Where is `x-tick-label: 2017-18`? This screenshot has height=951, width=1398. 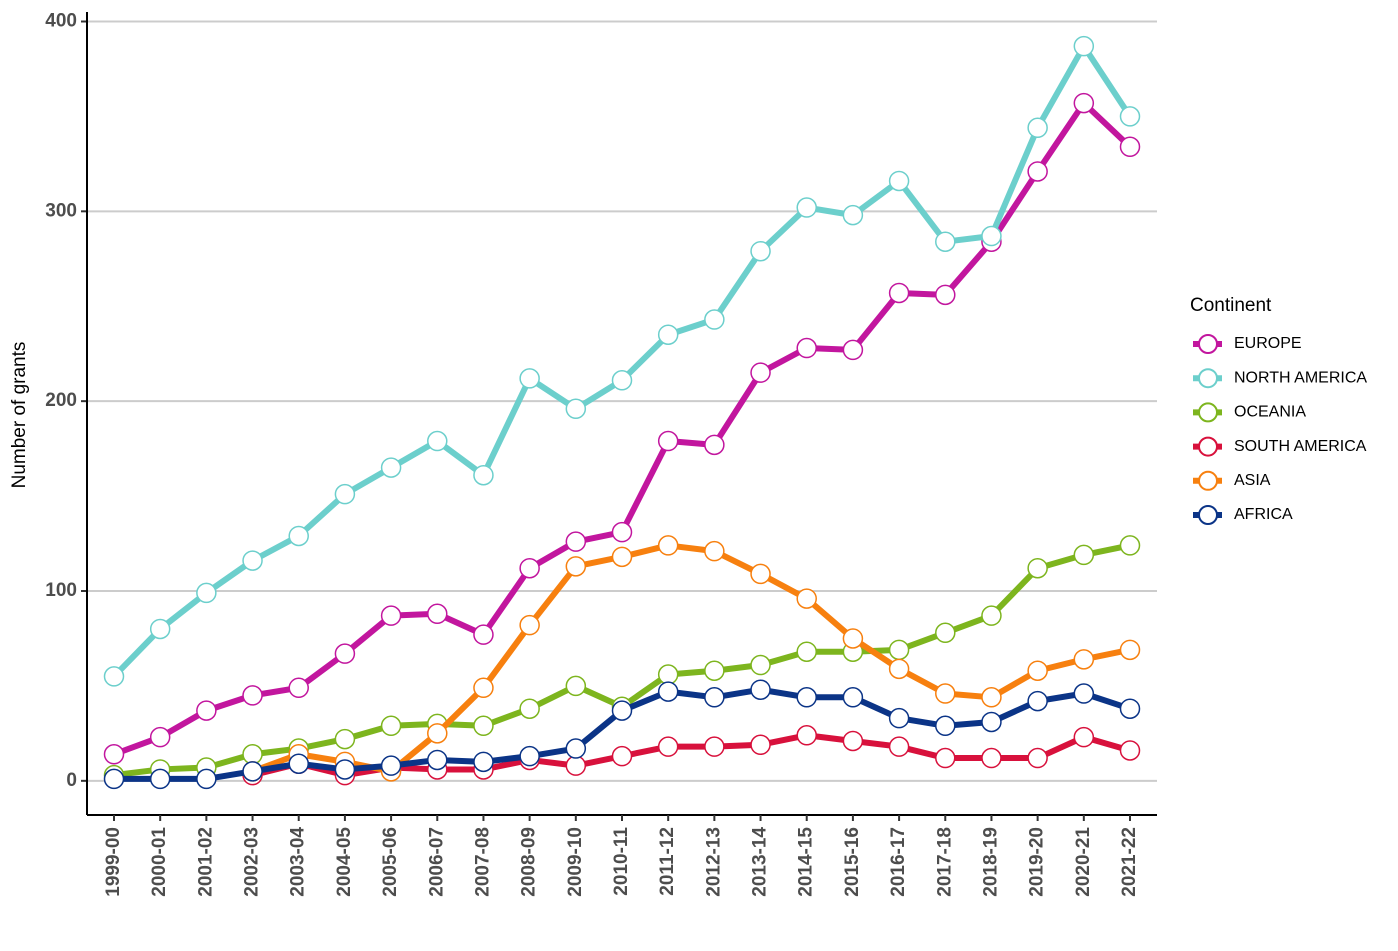
x-tick-label: 2017-18 is located at coordinates (944, 862).